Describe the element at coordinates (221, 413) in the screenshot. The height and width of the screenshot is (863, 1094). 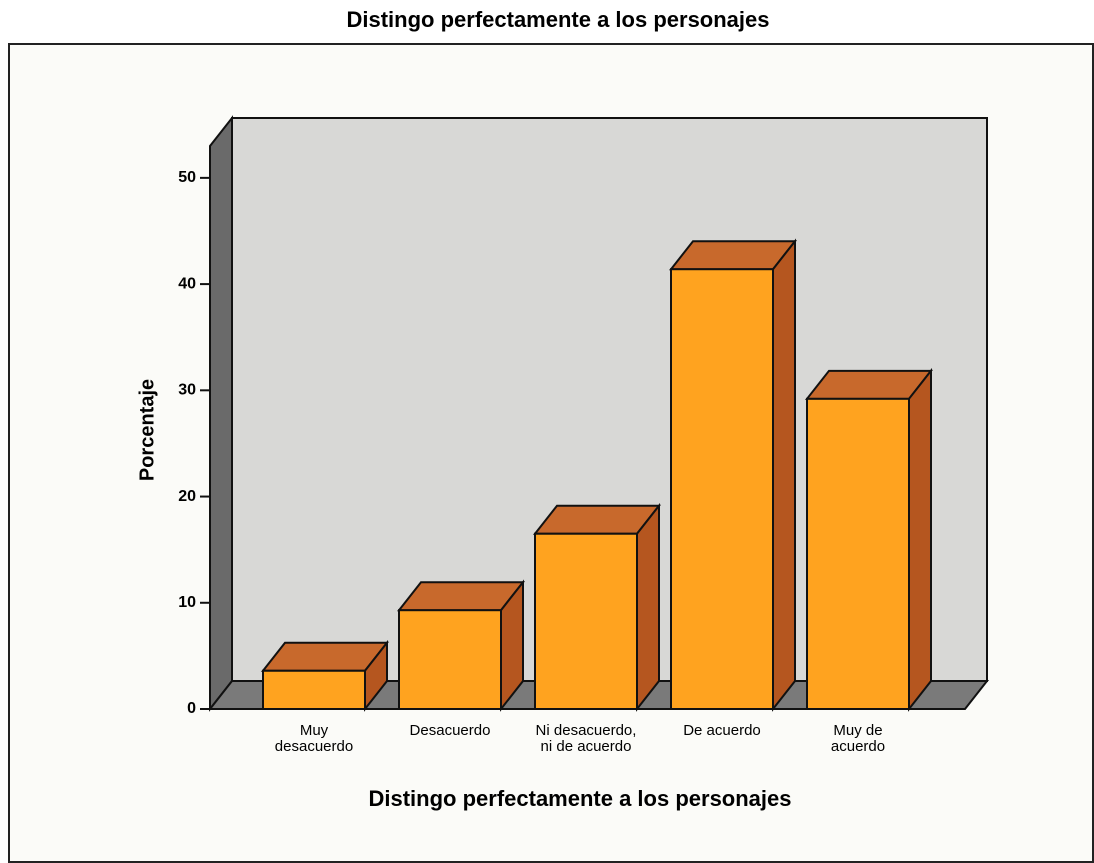
I see `left-wall` at that location.